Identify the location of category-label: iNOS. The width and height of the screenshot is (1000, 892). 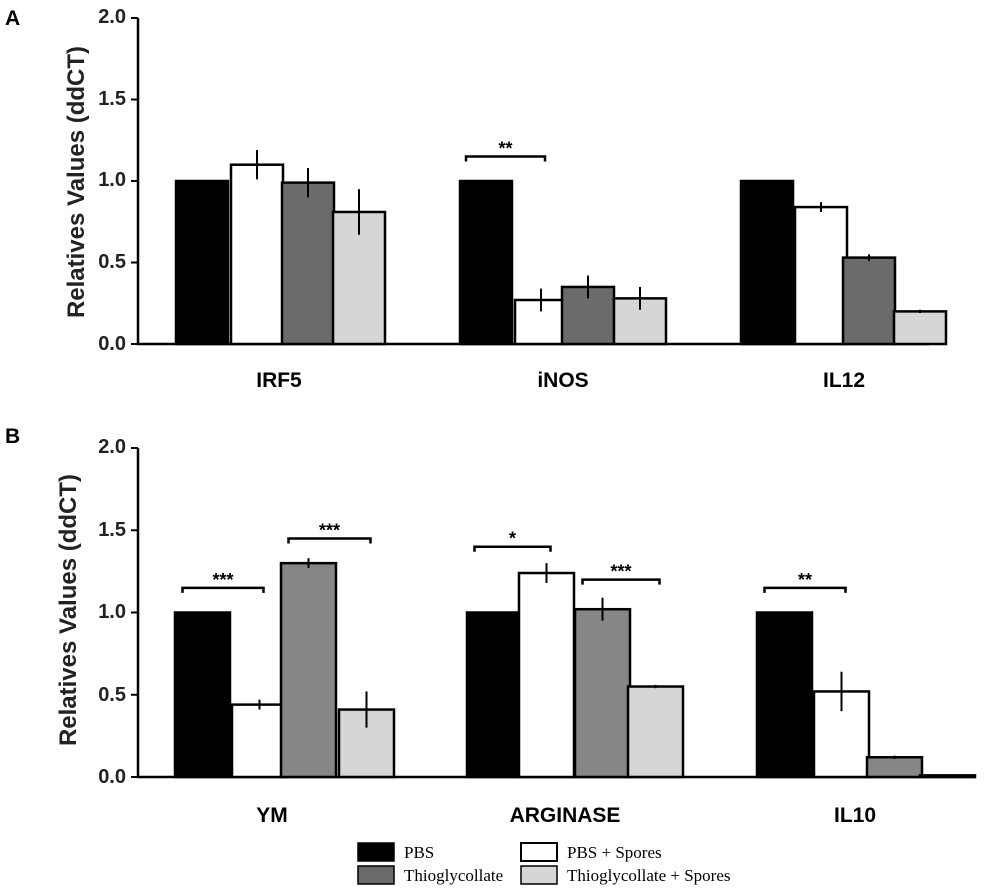
(562, 380).